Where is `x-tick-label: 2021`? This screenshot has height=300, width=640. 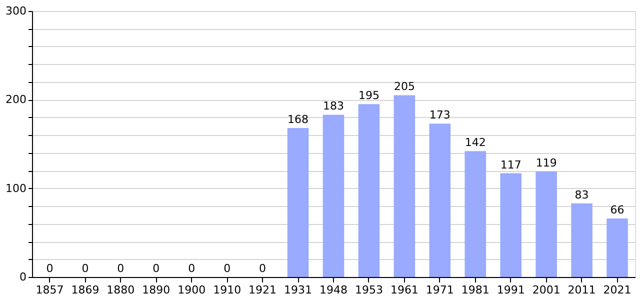
x-tick-label: 2021 is located at coordinates (617, 290).